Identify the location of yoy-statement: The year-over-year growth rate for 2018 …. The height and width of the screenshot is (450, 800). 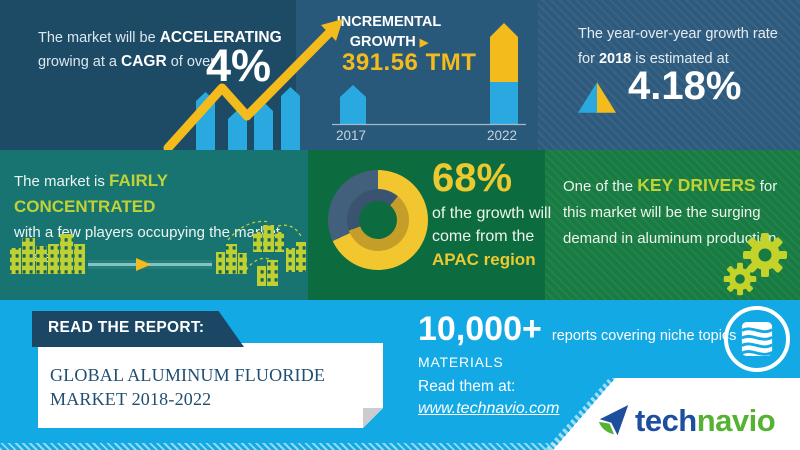
(678, 47).